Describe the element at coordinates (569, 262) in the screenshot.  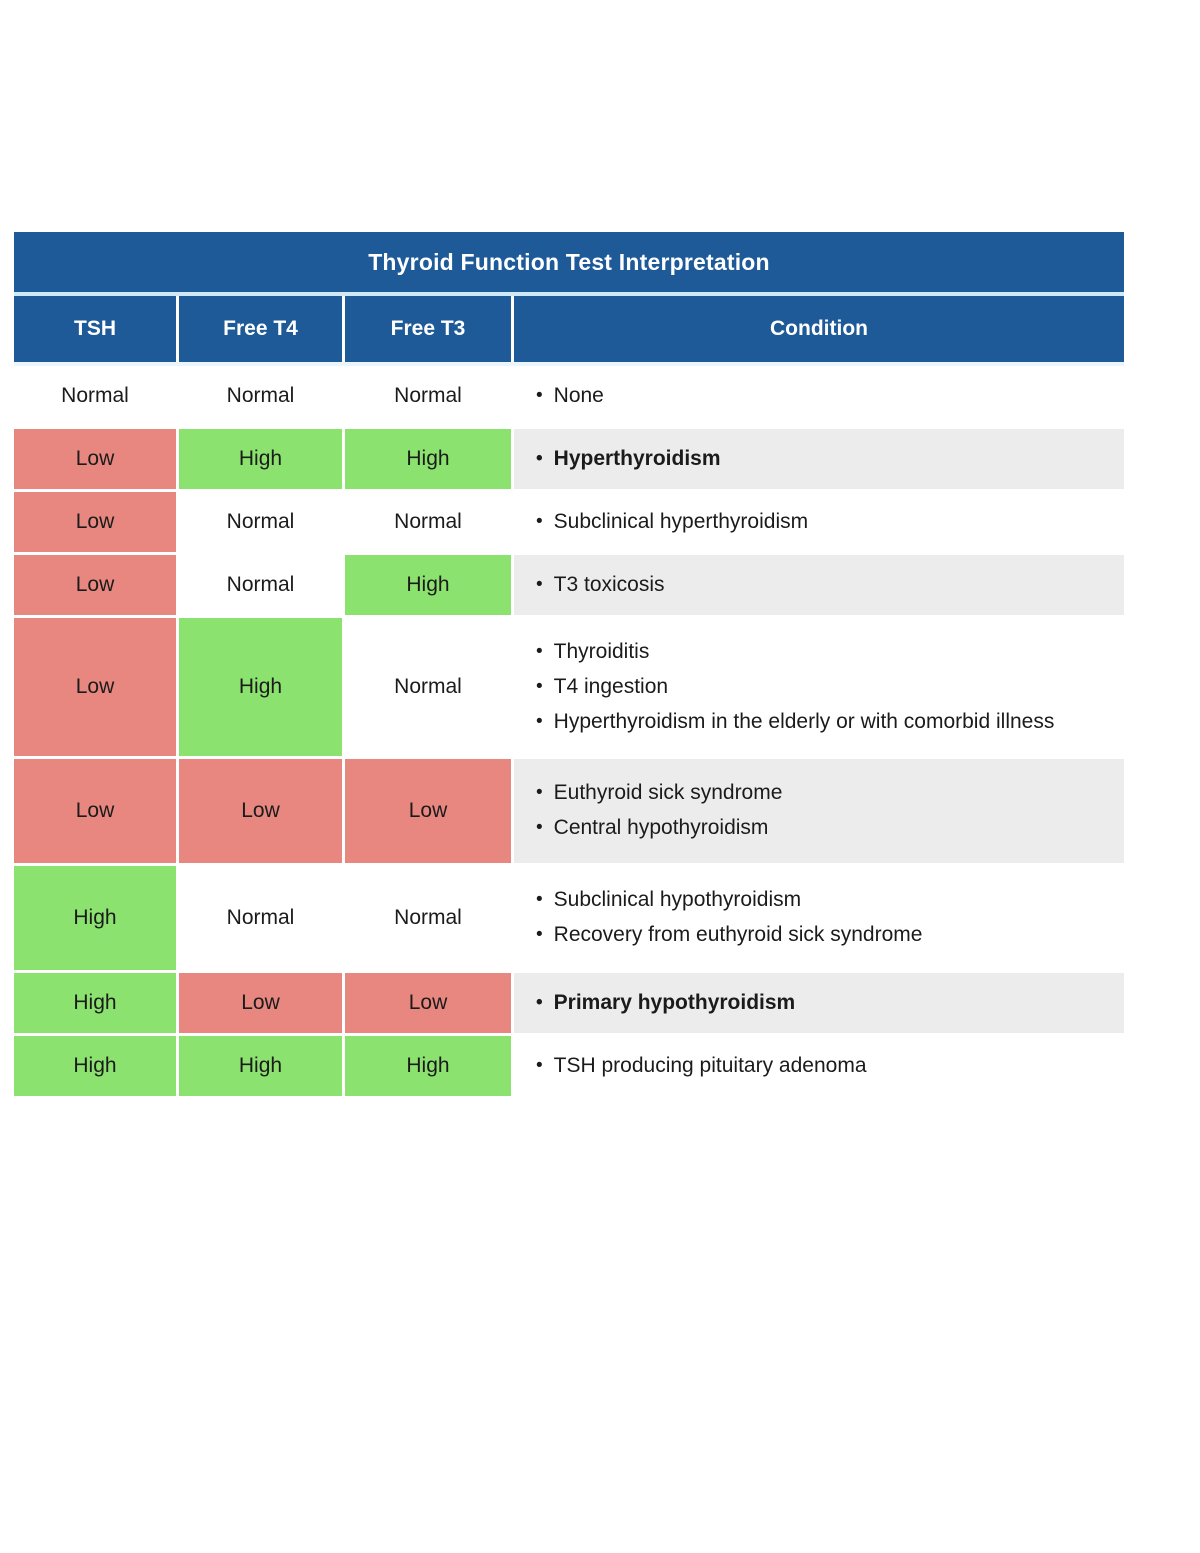
I see `table-title: Thyroid Function Test Interpretation` at that location.